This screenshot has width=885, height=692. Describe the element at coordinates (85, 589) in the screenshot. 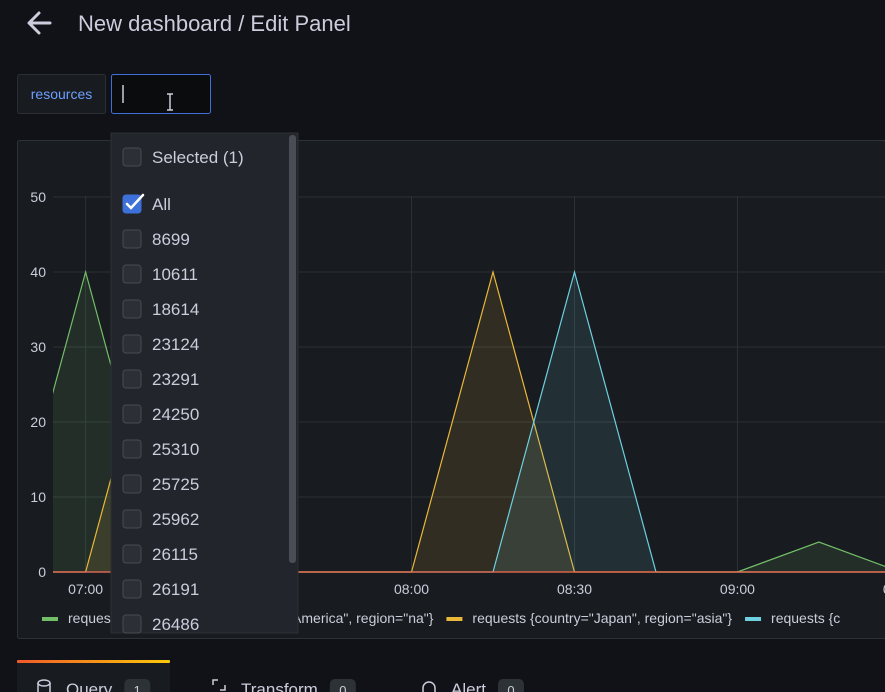

I see `x-tick-label: 07:00` at that location.